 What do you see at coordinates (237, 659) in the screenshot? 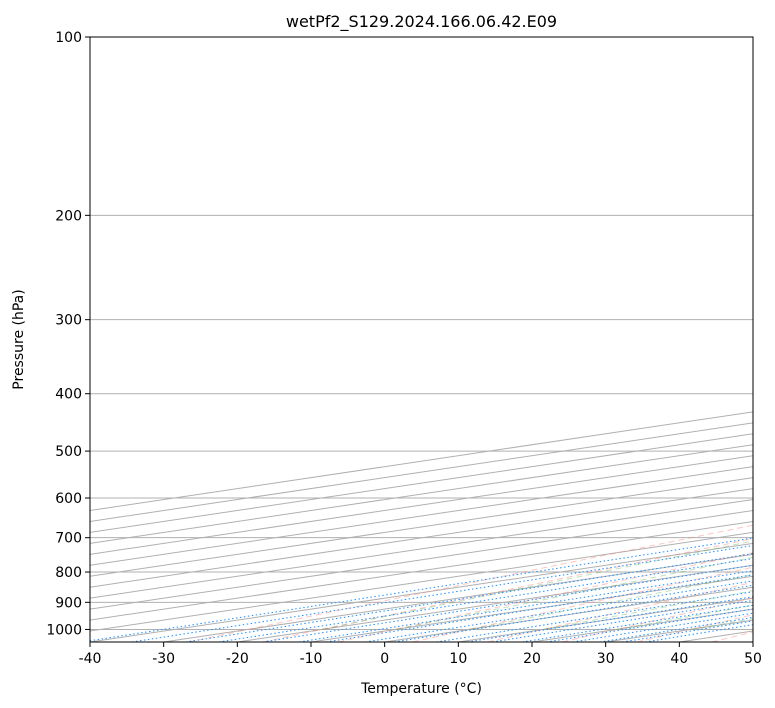
I see `x-tick-label: -20` at bounding box center [237, 659].